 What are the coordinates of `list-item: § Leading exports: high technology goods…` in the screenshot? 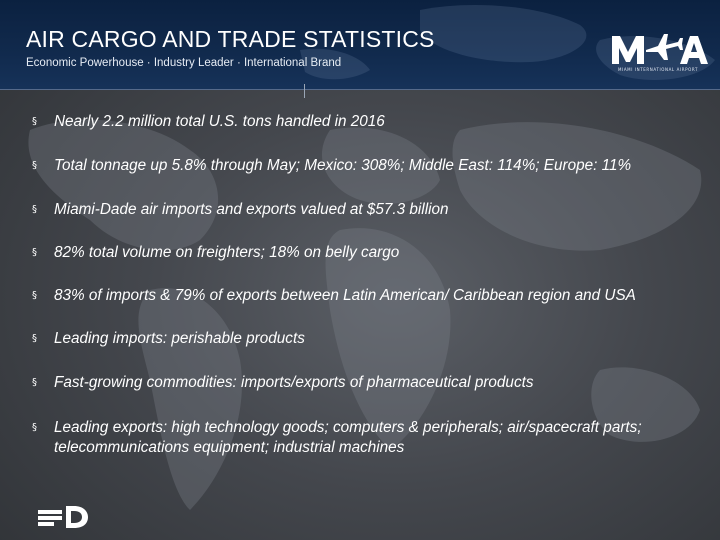 It's located at (367, 438).